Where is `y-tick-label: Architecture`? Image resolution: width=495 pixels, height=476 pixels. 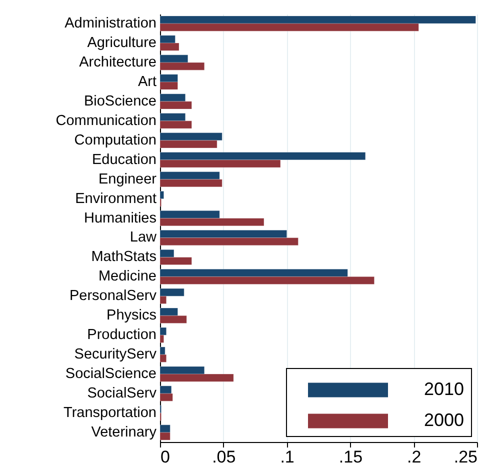 y-tick-label: Architecture is located at coordinates (117, 62).